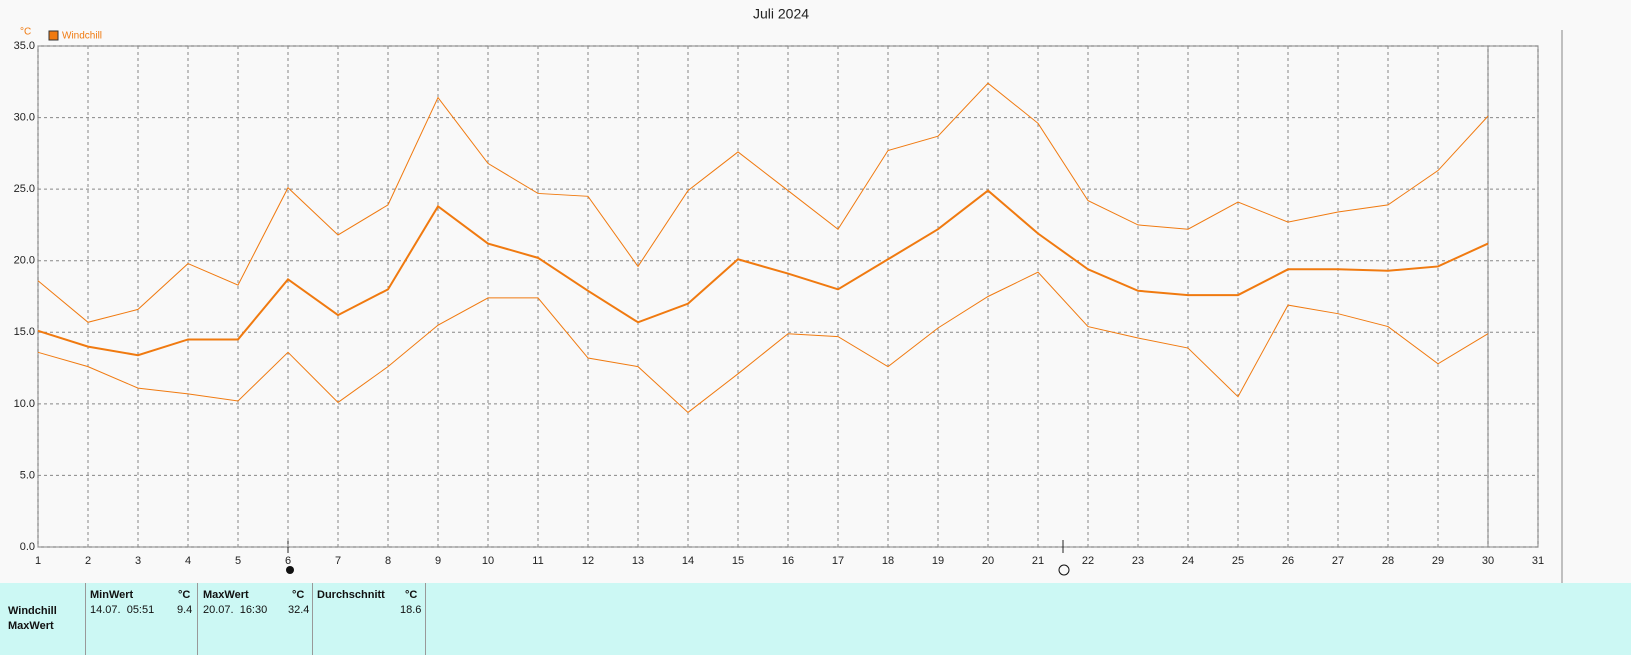  What do you see at coordinates (238, 561) in the screenshot?
I see `x-tick-label: 5` at bounding box center [238, 561].